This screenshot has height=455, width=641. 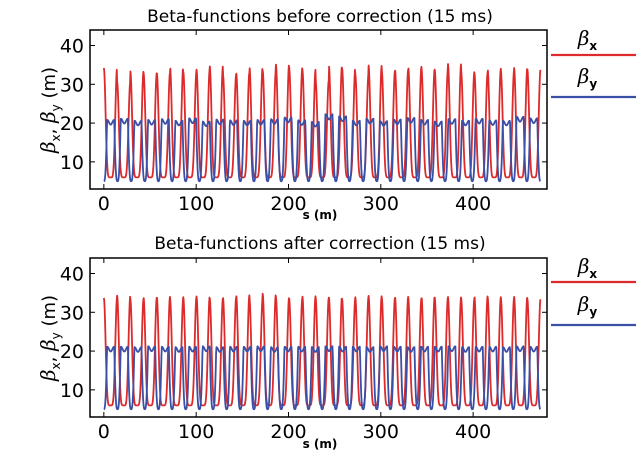 I want to click on legend-before: βx βy, so click(x=593, y=62).